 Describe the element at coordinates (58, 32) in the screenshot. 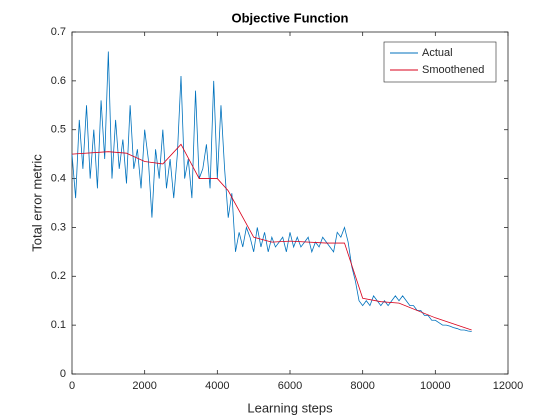

I see `y-tick-label: 0.7` at that location.